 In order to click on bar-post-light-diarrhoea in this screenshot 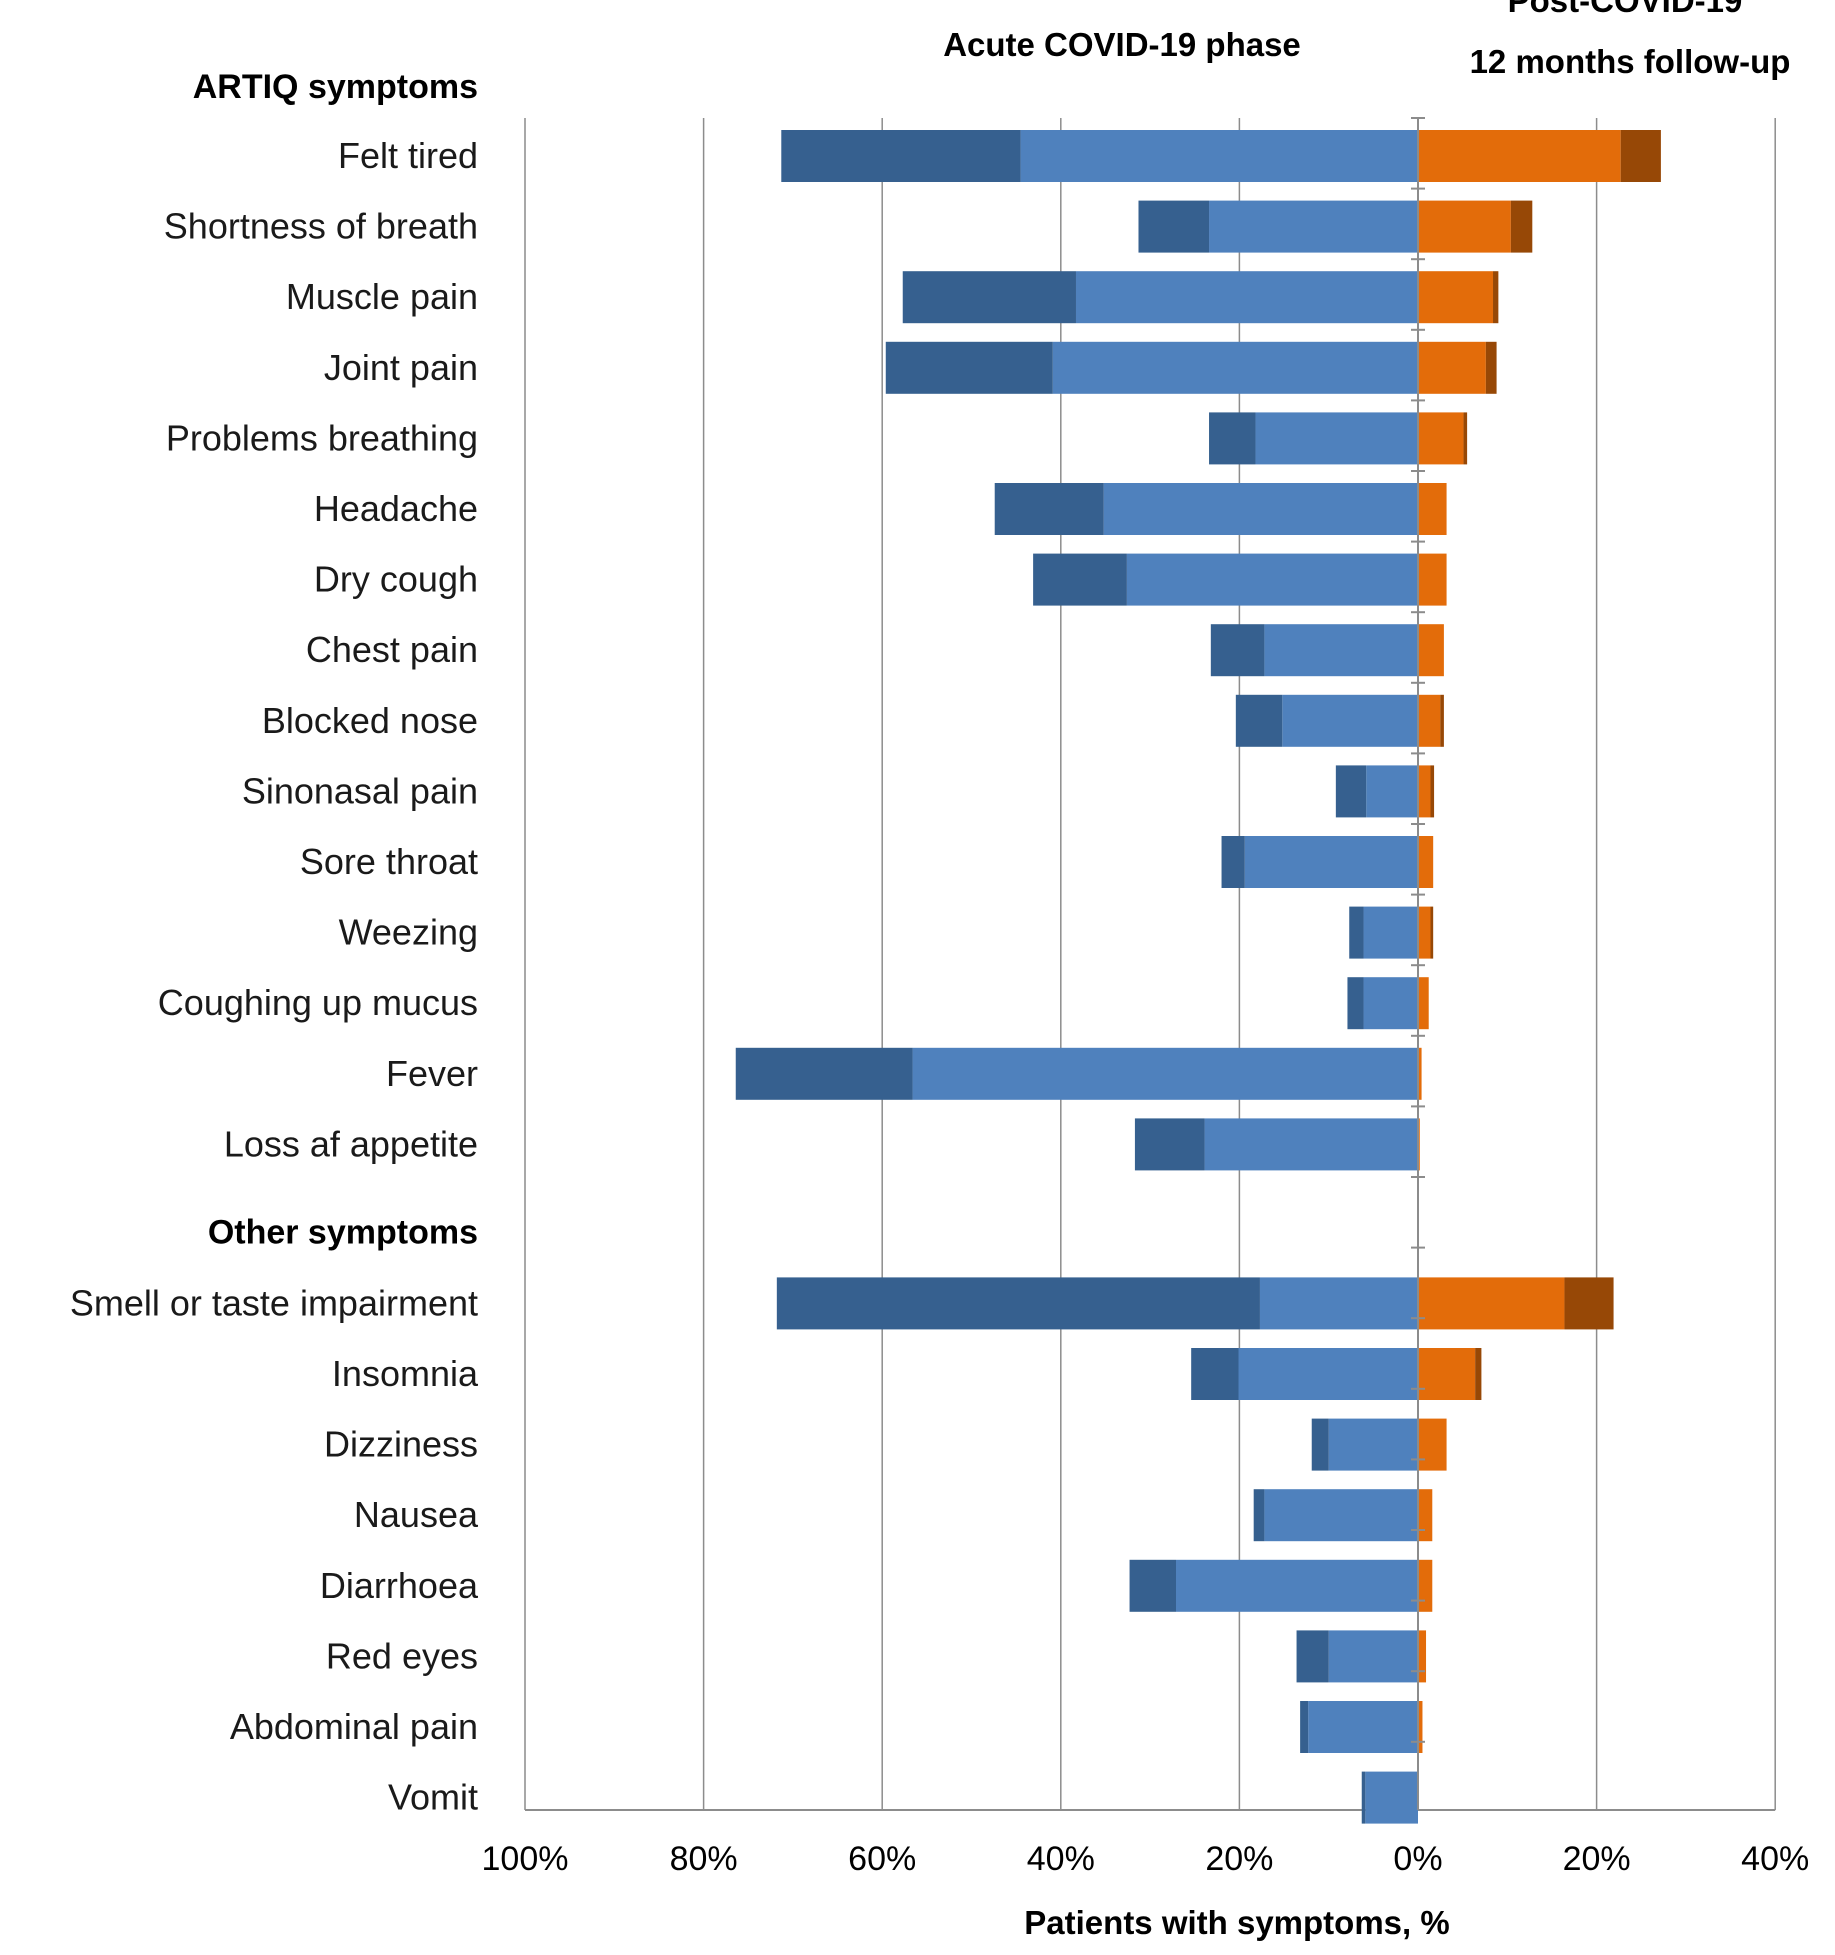, I will do `click(1425, 1585)`.